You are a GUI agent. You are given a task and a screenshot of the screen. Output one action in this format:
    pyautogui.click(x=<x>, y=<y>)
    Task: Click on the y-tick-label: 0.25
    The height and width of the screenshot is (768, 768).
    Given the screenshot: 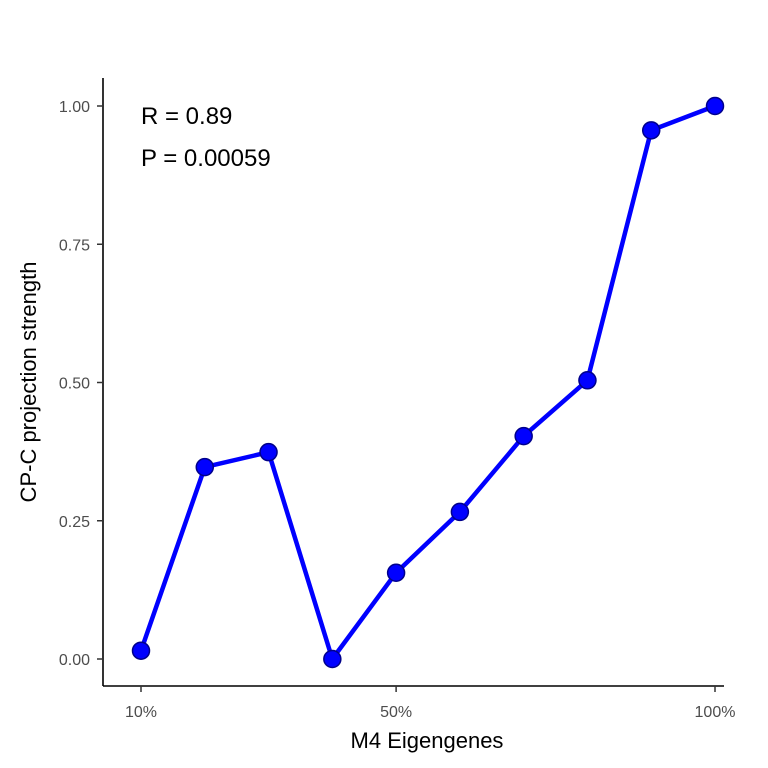 What is the action you would take?
    pyautogui.click(x=74, y=522)
    